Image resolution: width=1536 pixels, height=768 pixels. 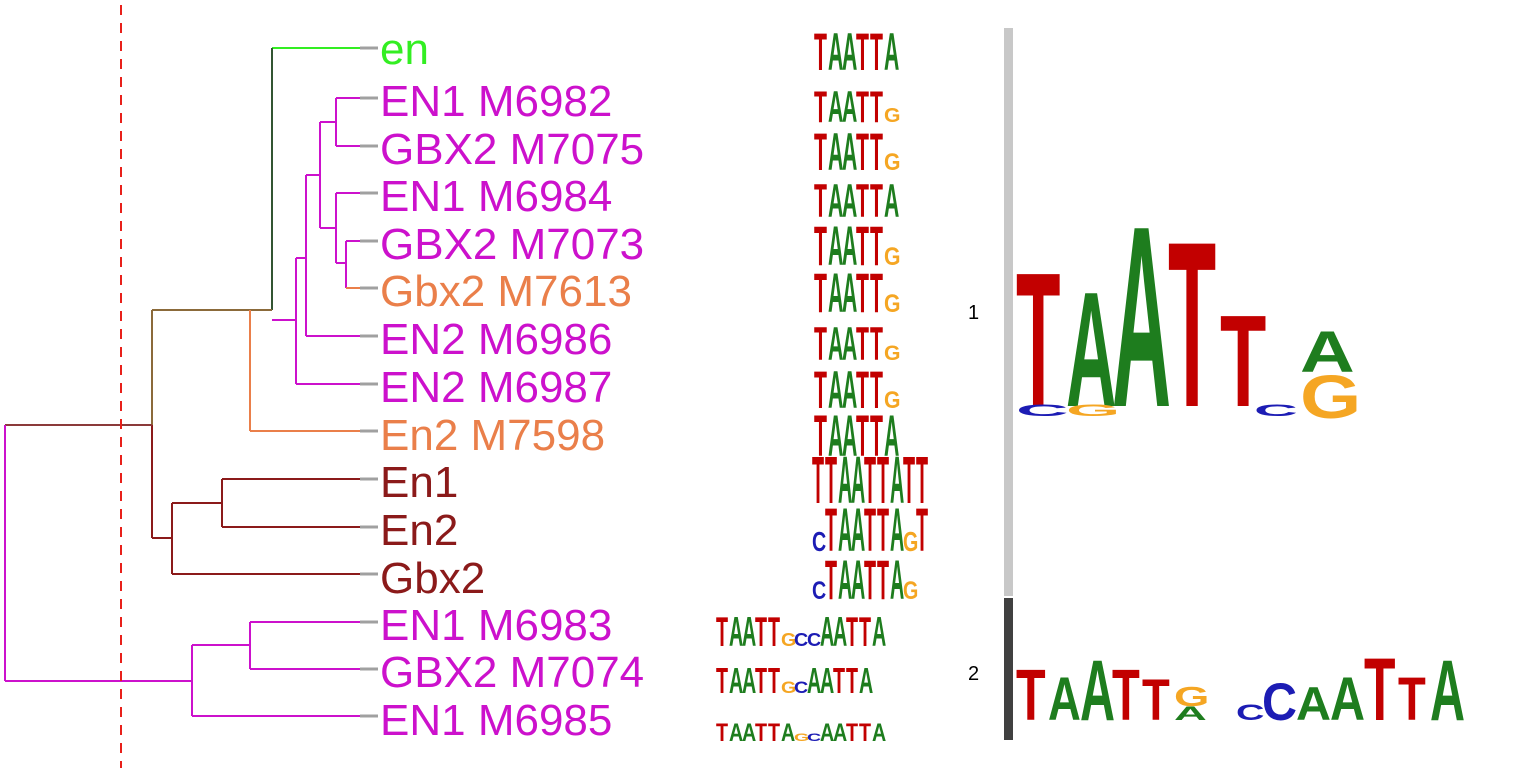 I want to click on leaf-label: EN2 M6987, so click(x=496, y=387).